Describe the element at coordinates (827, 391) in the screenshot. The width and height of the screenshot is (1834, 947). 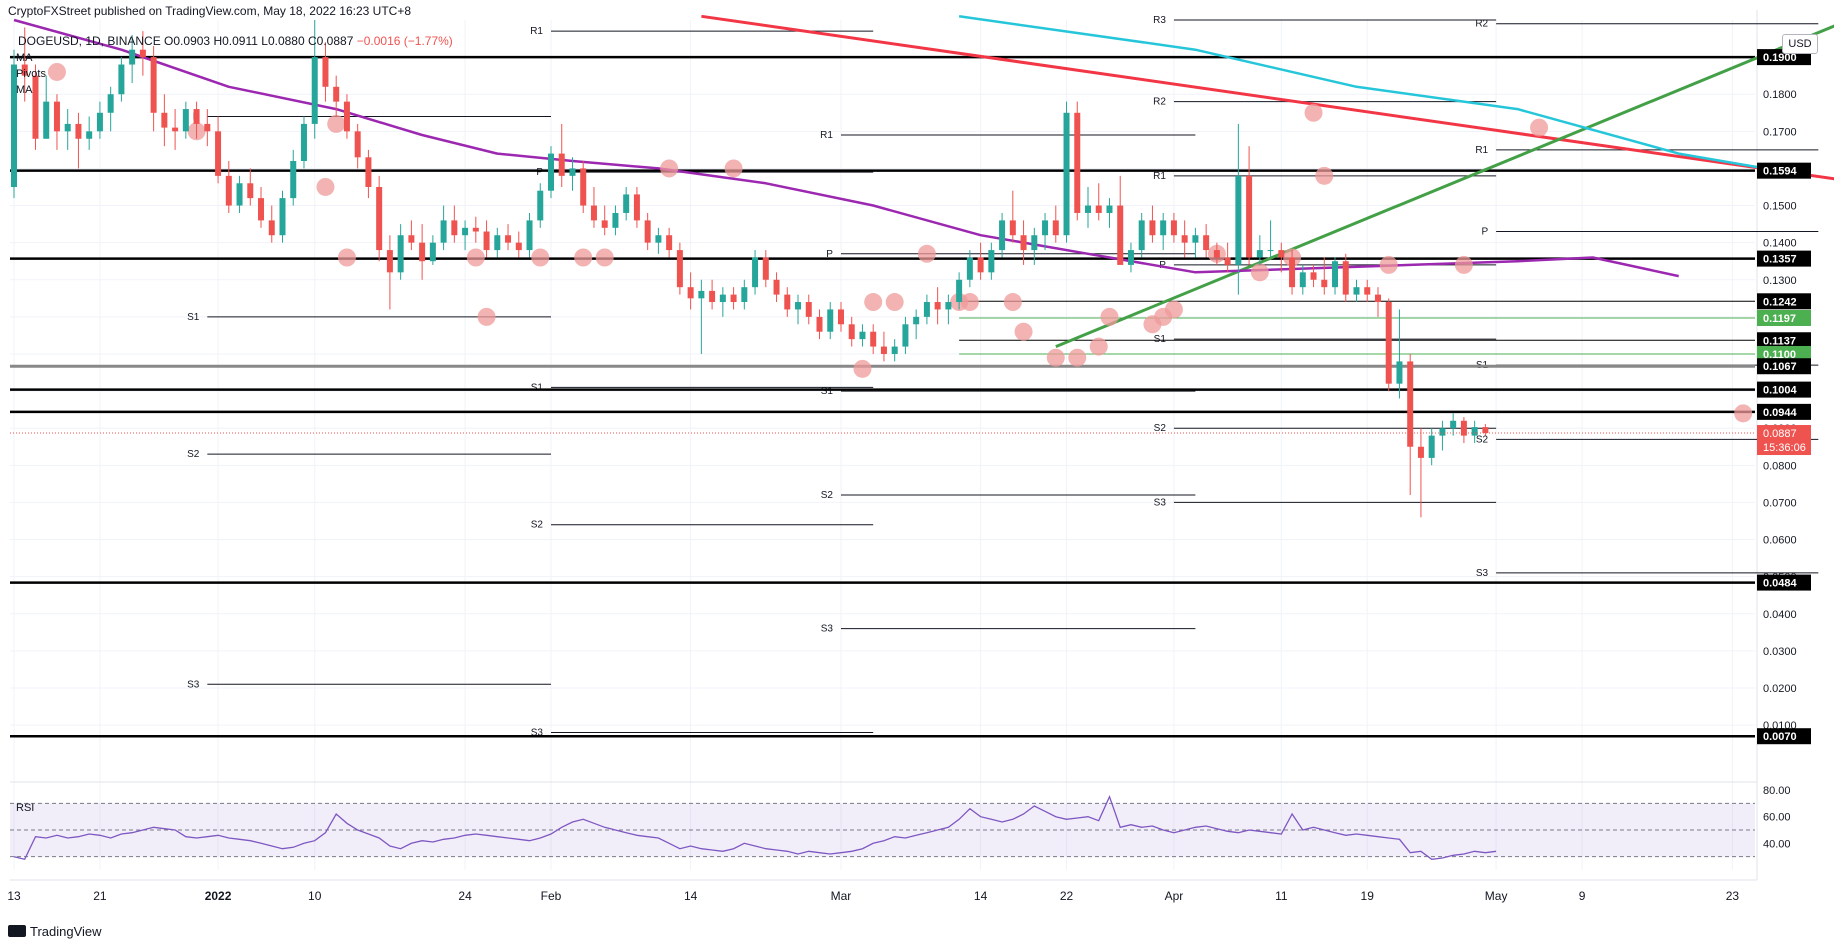
I see `pivot-label-11: S1` at that location.